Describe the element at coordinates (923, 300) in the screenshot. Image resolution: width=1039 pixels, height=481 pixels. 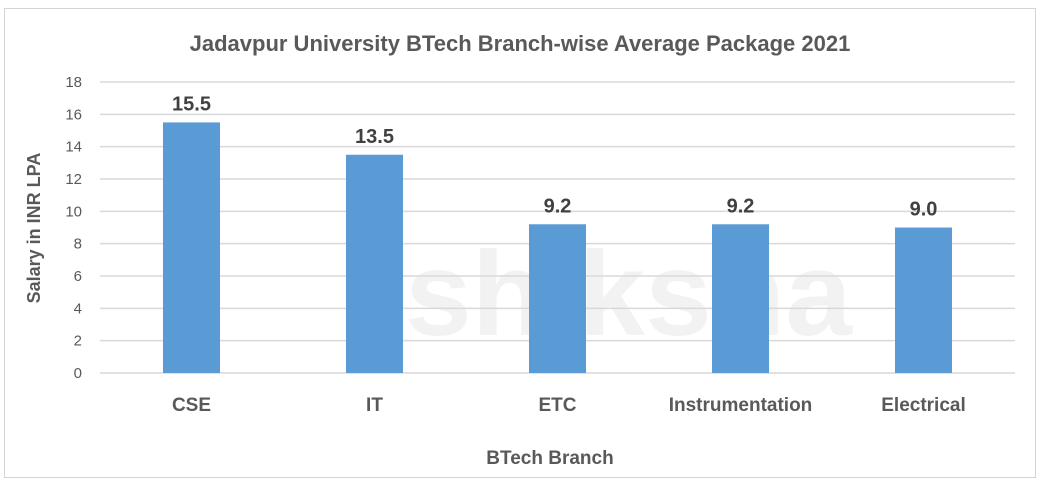
I see `bar-electrical` at that location.